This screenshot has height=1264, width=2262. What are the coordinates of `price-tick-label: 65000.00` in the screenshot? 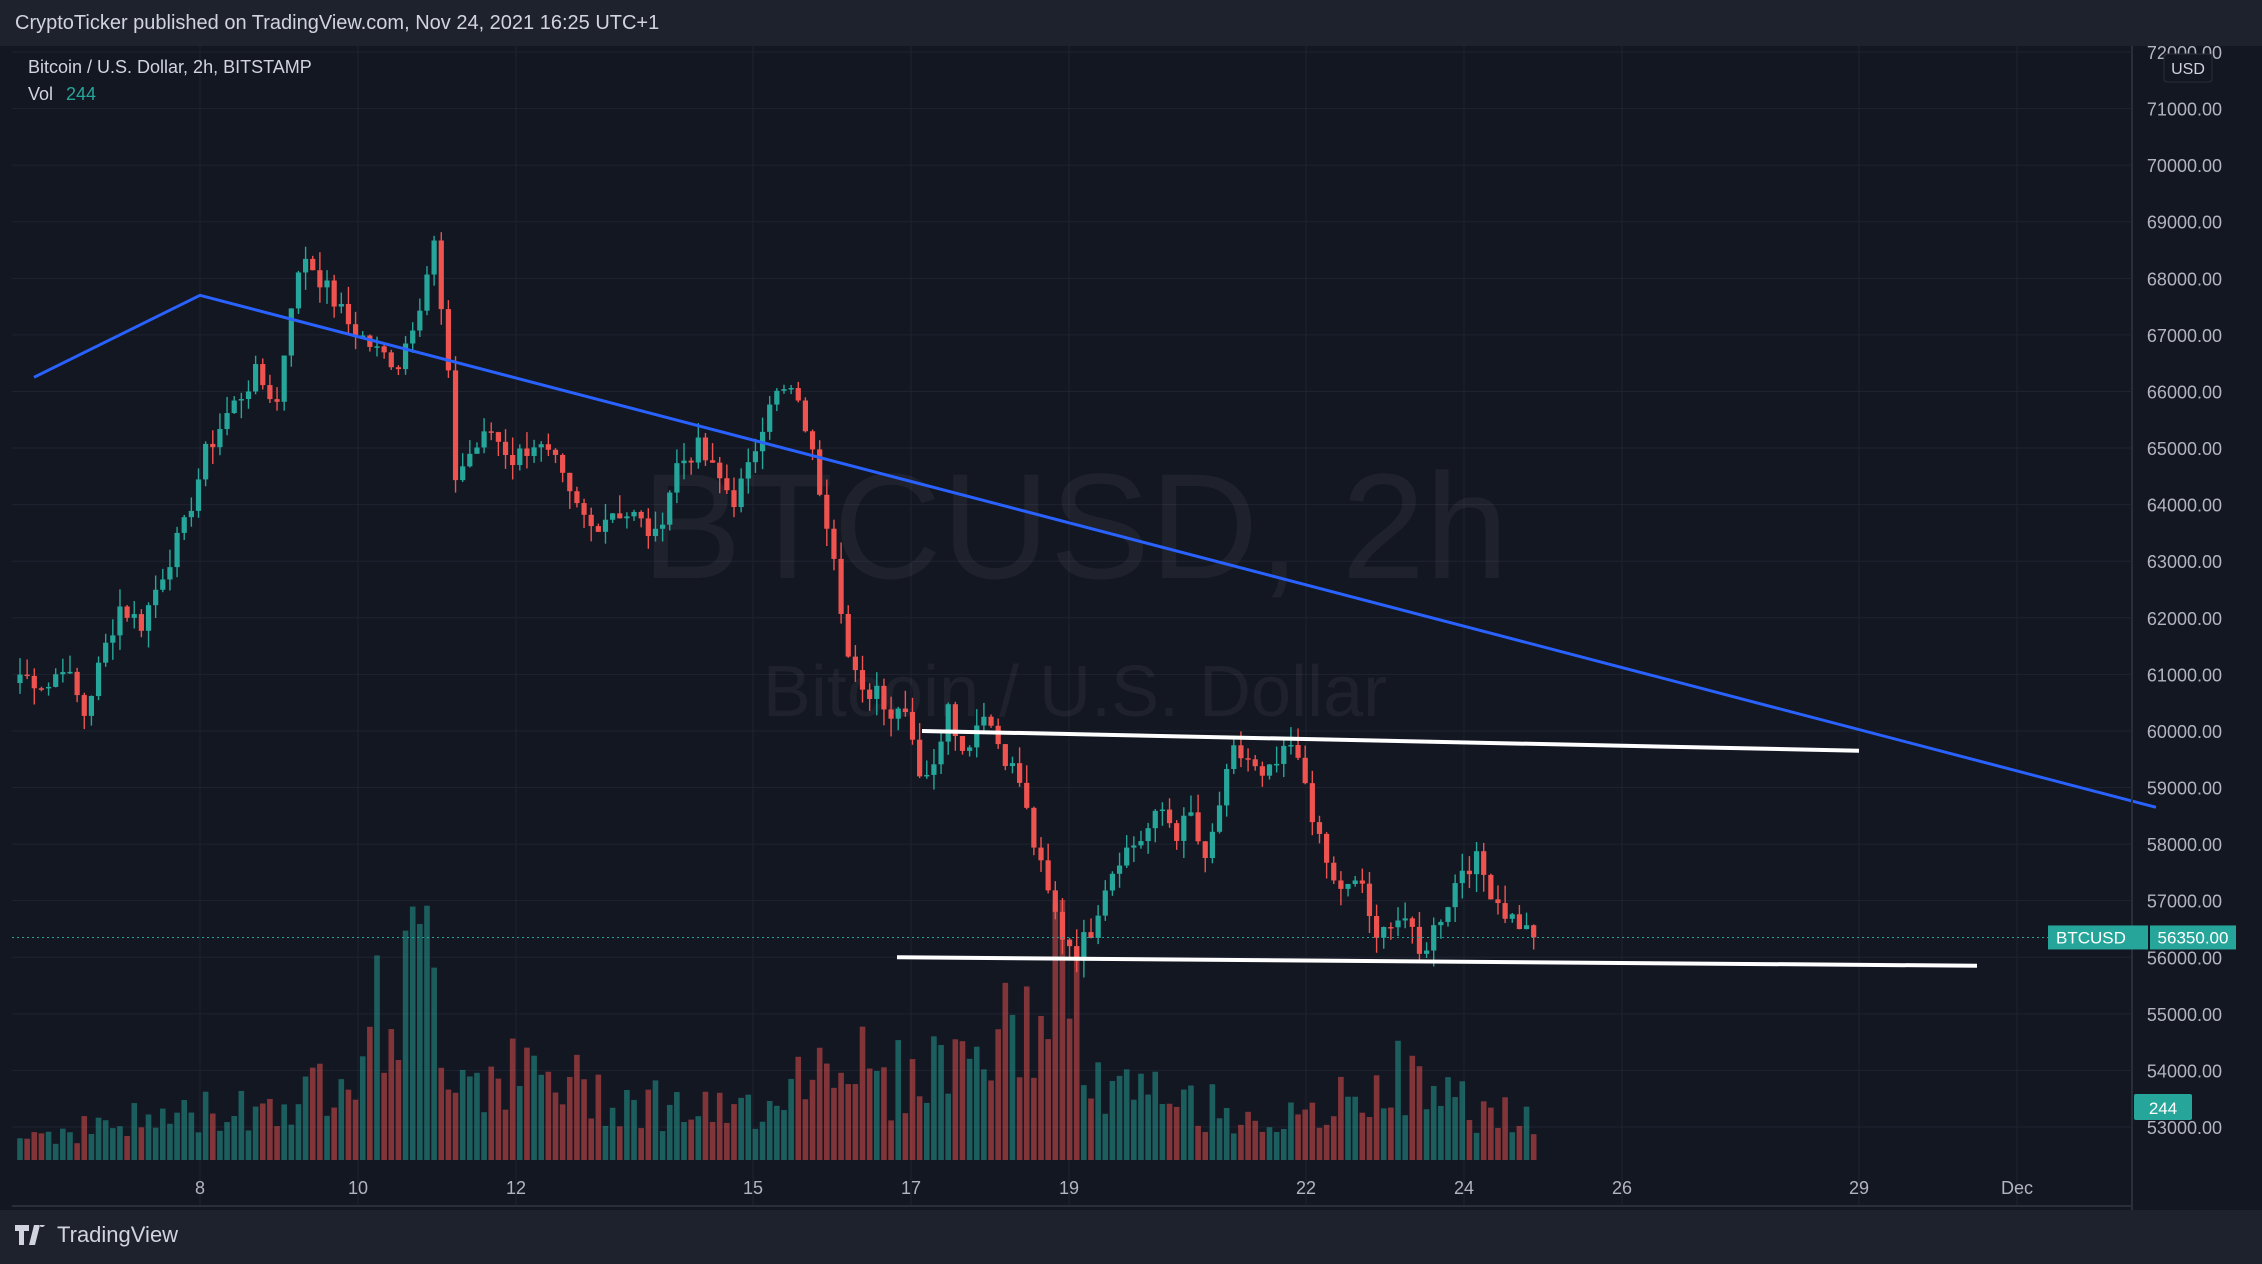 It's located at (2184, 449).